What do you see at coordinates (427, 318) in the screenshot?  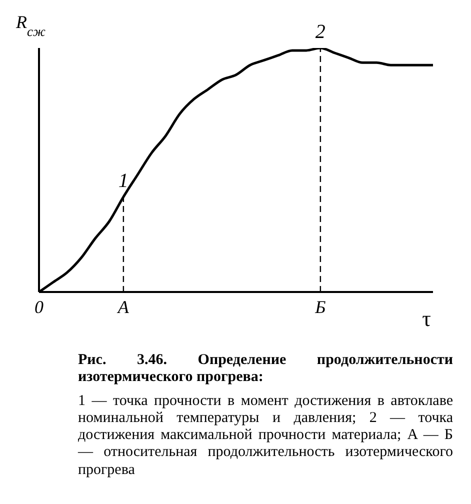 I see `x-axis-title: τ` at bounding box center [427, 318].